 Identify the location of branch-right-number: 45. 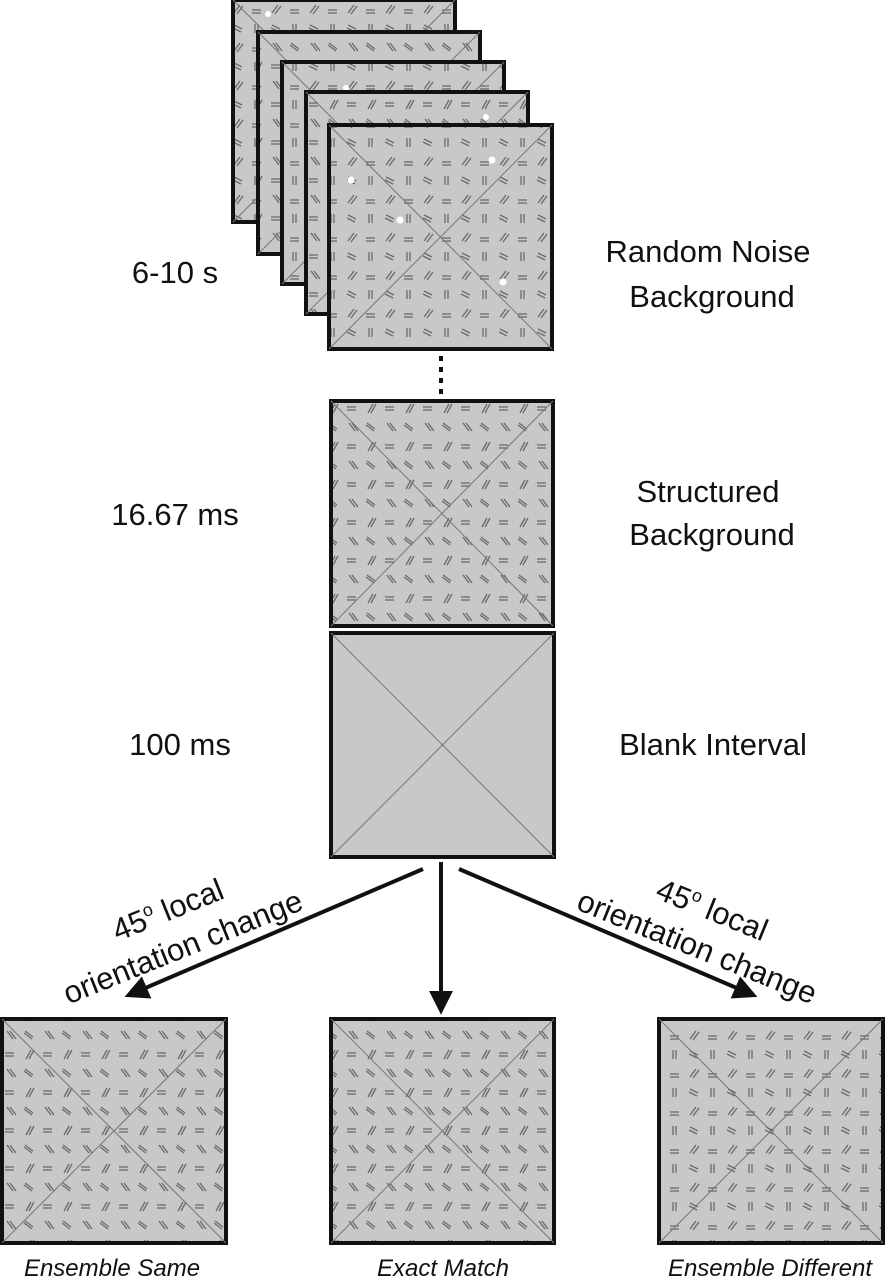
(673, 894).